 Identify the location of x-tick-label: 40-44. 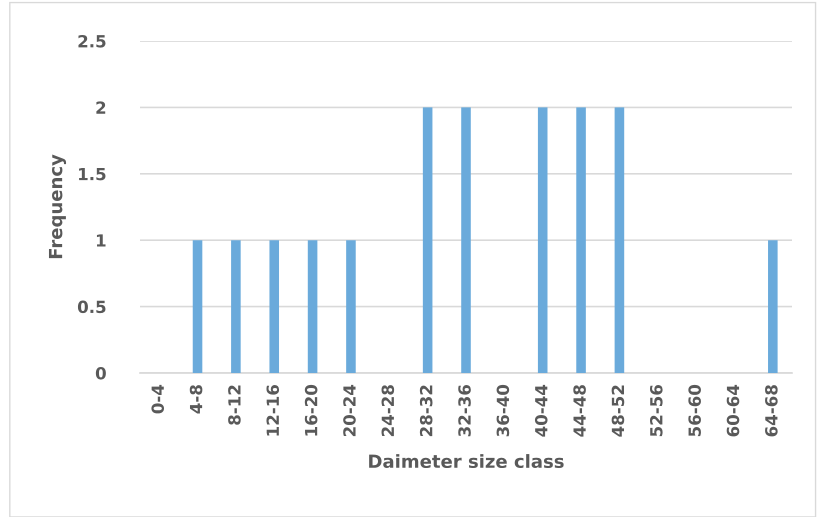
(541, 410).